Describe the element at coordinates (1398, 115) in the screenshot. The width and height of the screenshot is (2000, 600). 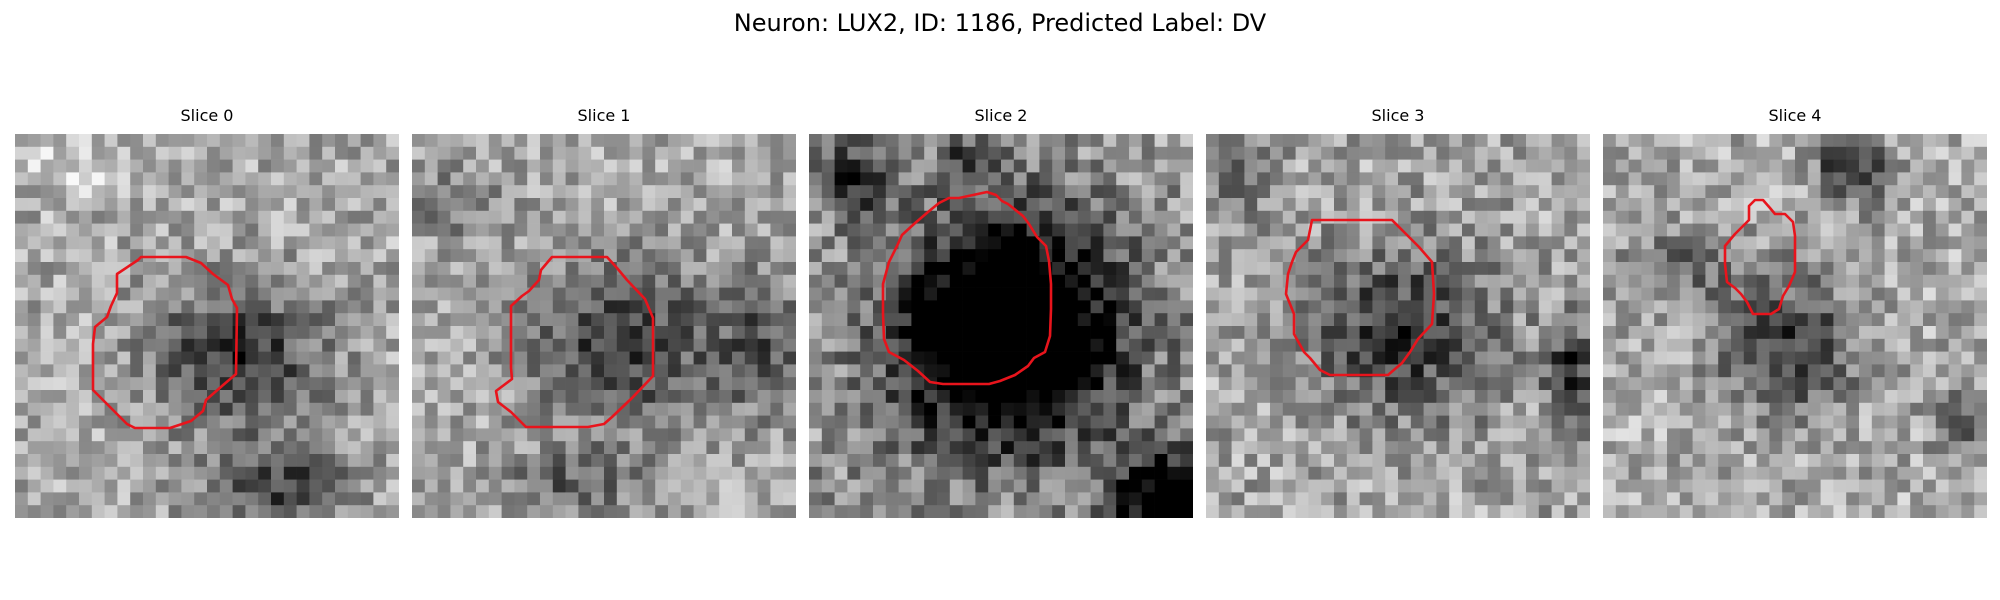
I see `slice-title-3: Slice 3` at that location.